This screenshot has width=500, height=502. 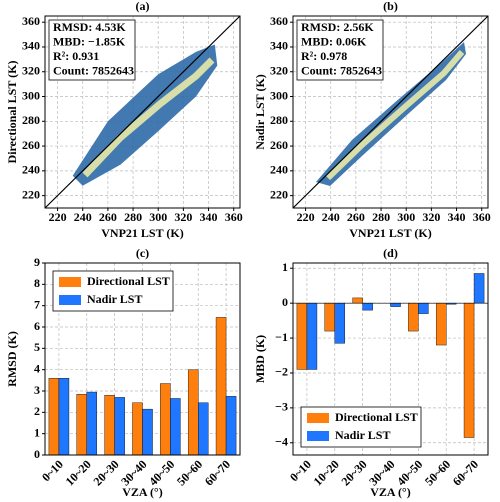 What do you see at coordinates (324, 56) in the screenshot?
I see `annotation: R²: 0.978` at bounding box center [324, 56].